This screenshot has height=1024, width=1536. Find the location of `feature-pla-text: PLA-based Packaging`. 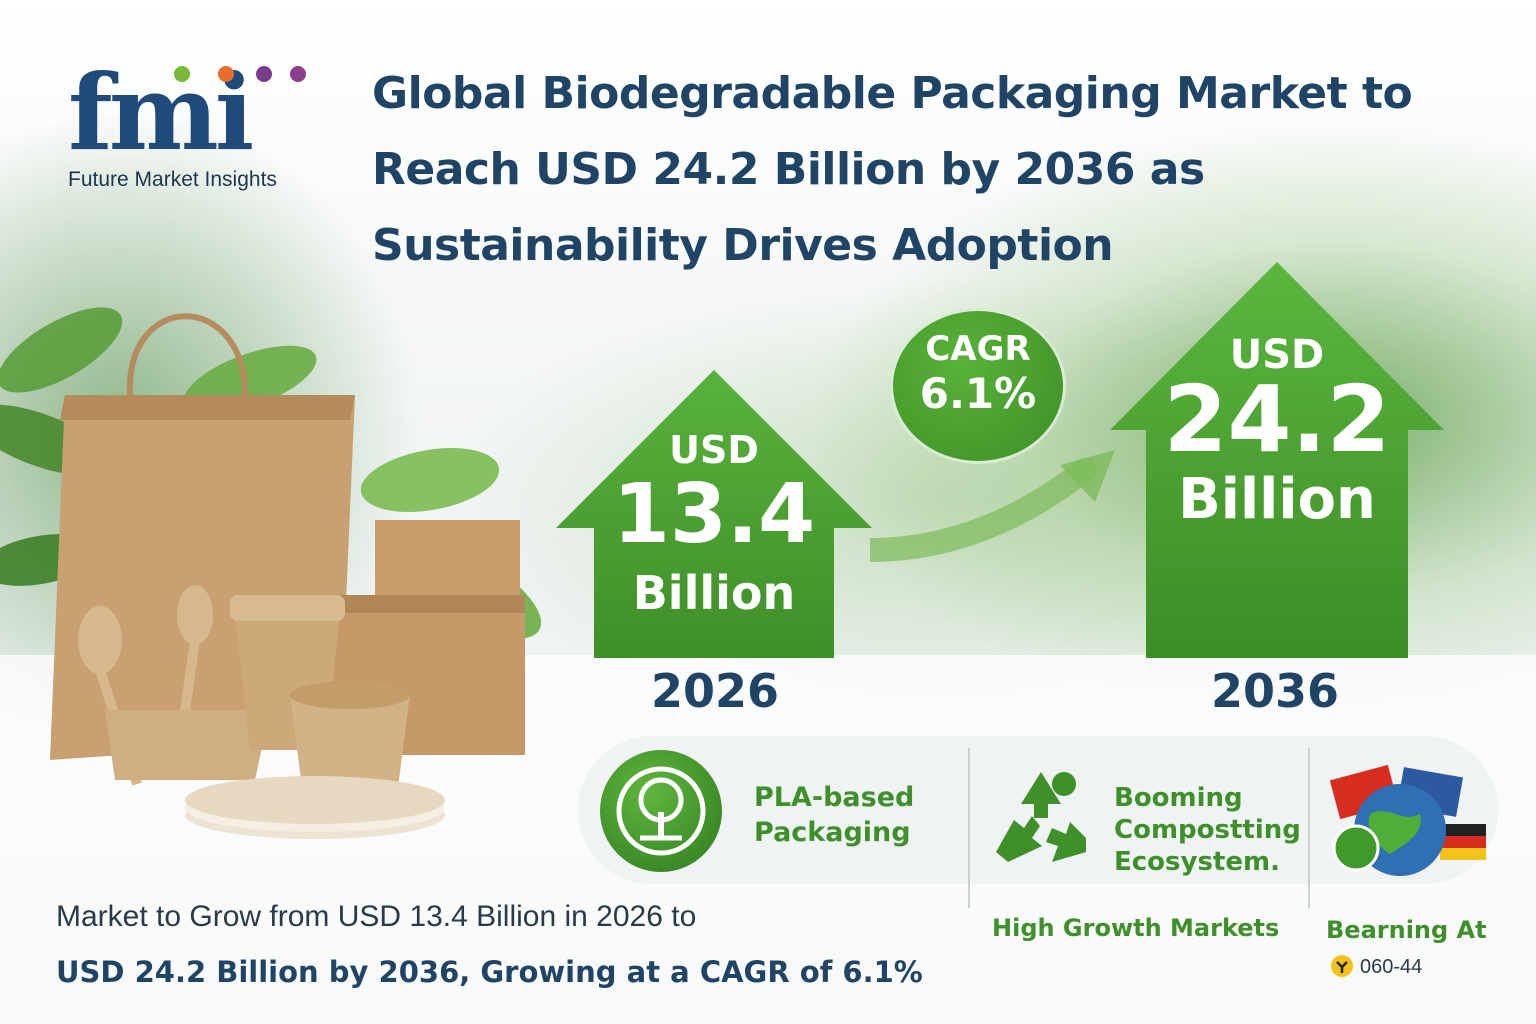

feature-pla-text: PLA-based Packaging is located at coordinates (834, 815).